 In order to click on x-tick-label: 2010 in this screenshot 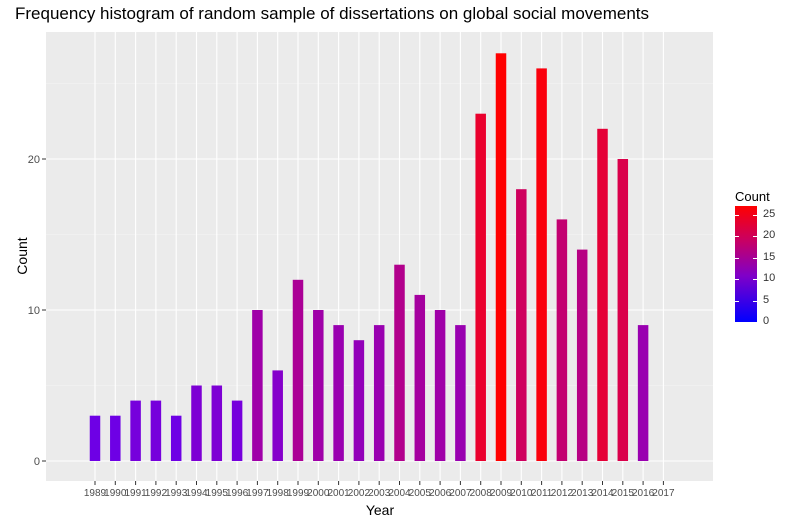, I will do `click(521, 493)`.